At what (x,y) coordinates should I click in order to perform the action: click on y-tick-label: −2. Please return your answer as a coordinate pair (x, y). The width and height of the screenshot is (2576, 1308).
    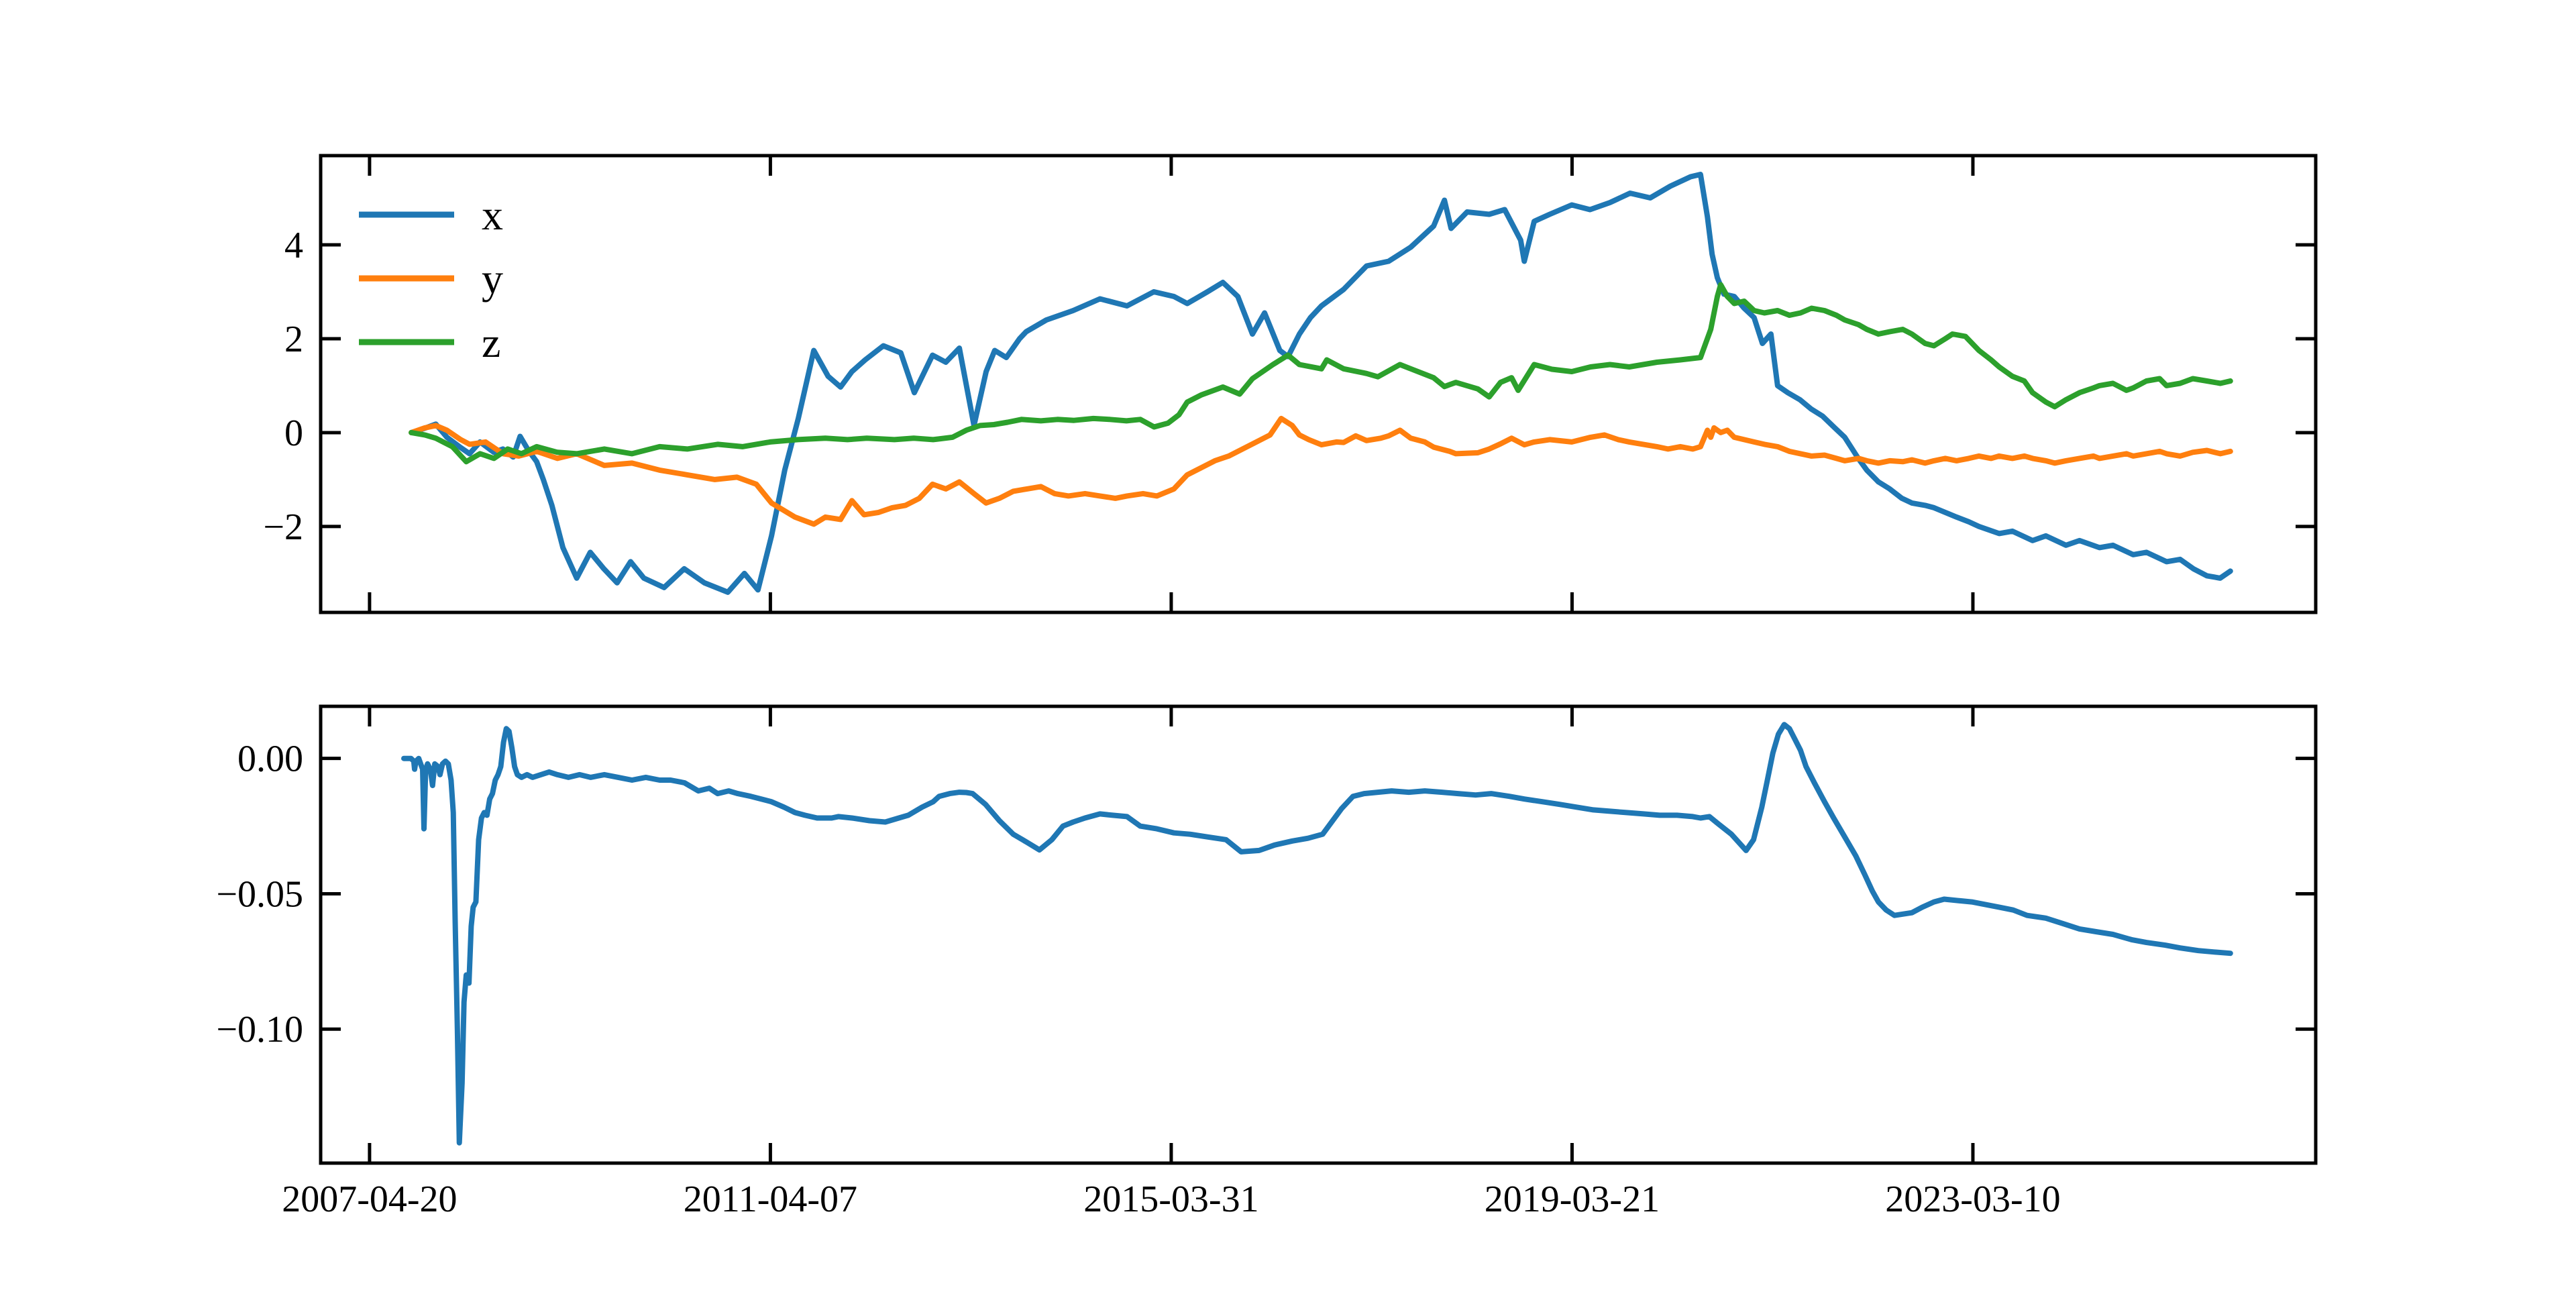
    Looking at the image, I should click on (283, 527).